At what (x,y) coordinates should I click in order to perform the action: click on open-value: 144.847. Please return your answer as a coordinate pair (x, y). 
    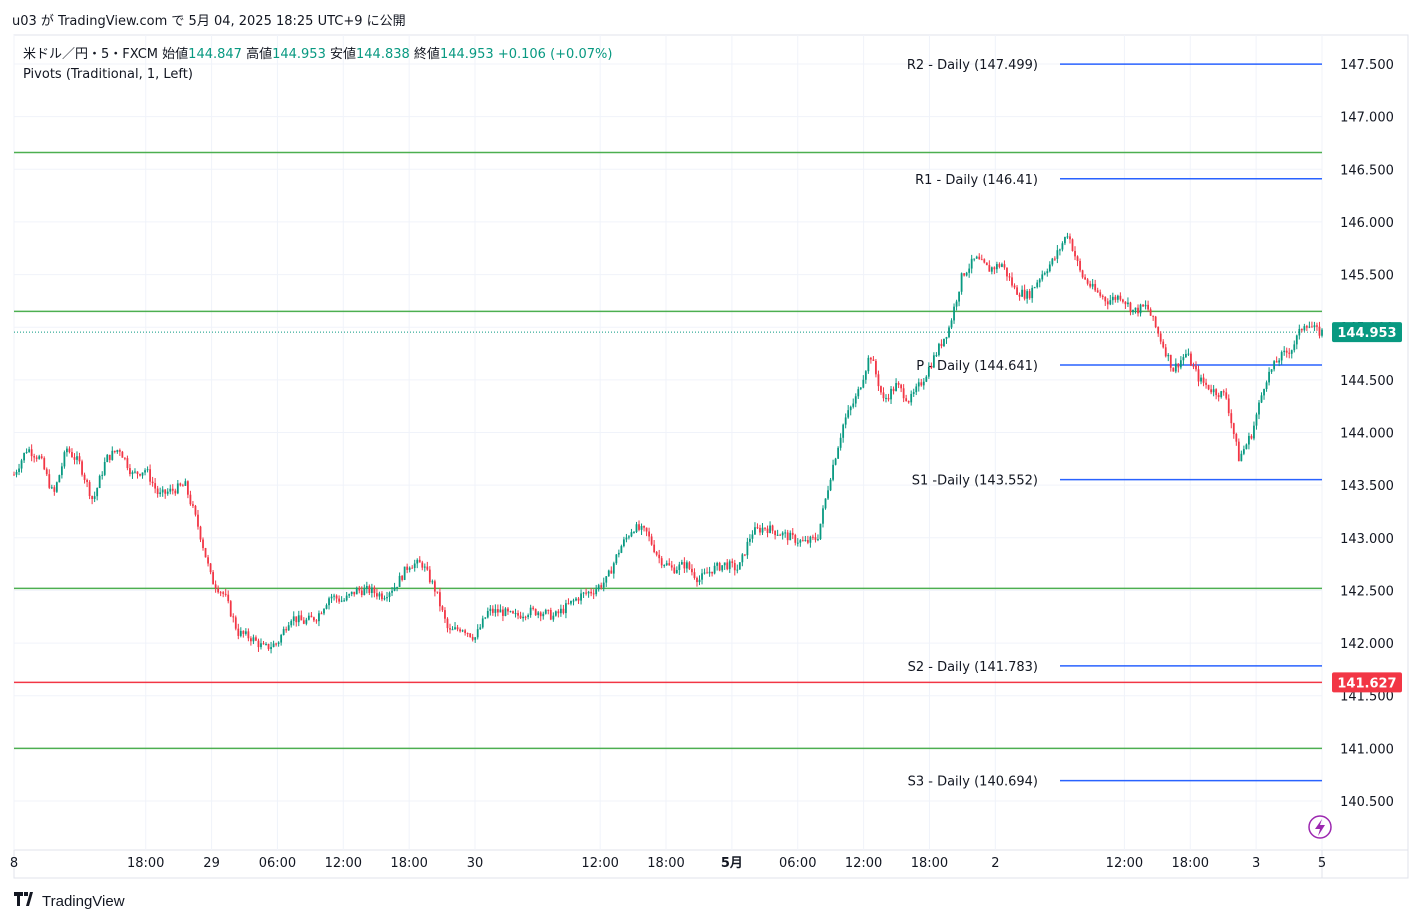
    Looking at the image, I should click on (215, 54).